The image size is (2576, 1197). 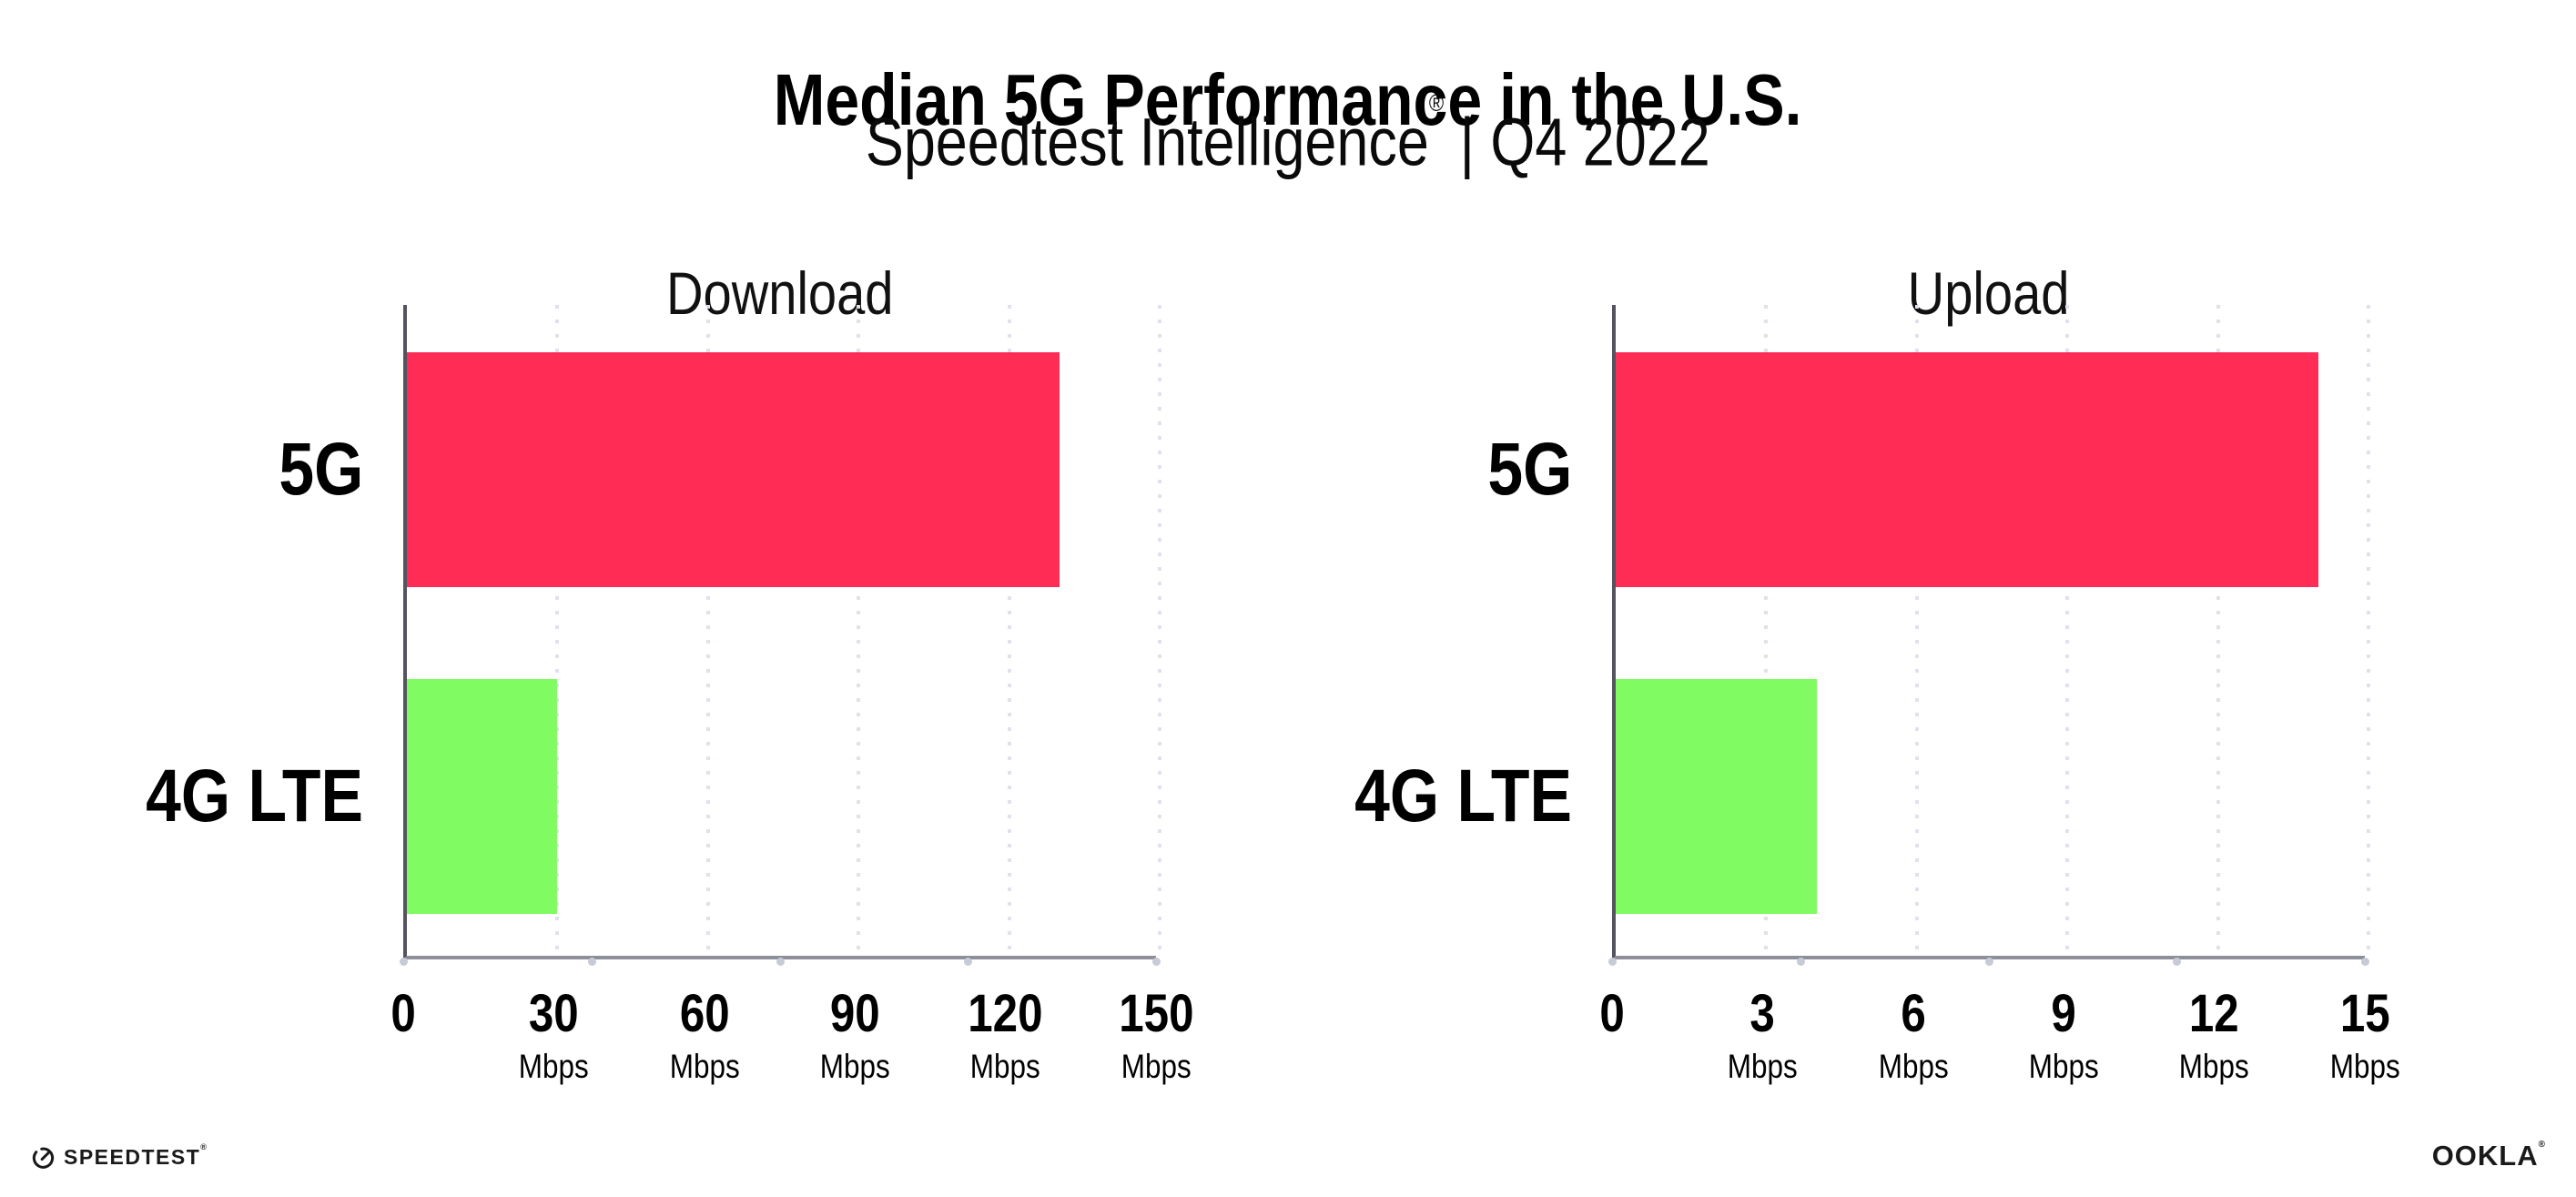 What do you see at coordinates (854, 1014) in the screenshot?
I see `x-tick-value: 90` at bounding box center [854, 1014].